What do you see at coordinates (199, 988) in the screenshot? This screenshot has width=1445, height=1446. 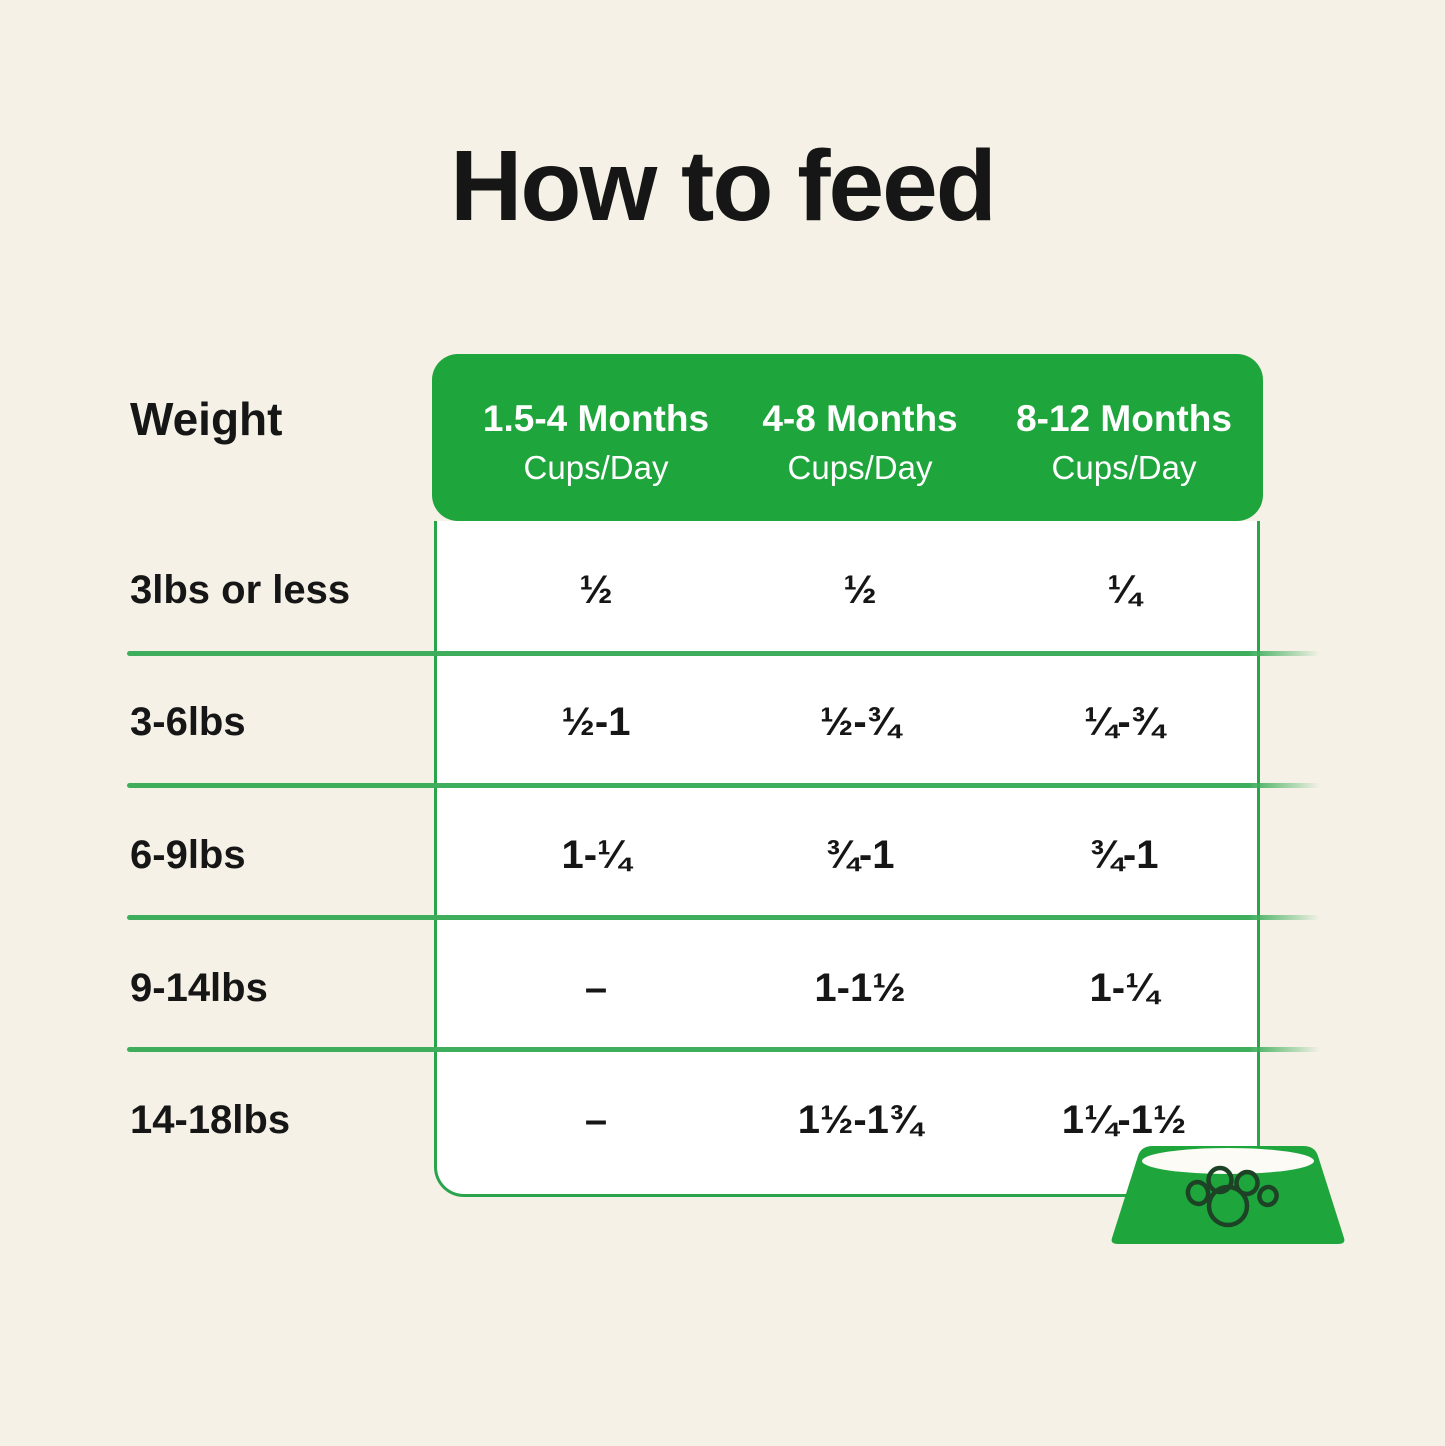 I see `row-label-9-14lbs: 9-14lbs` at bounding box center [199, 988].